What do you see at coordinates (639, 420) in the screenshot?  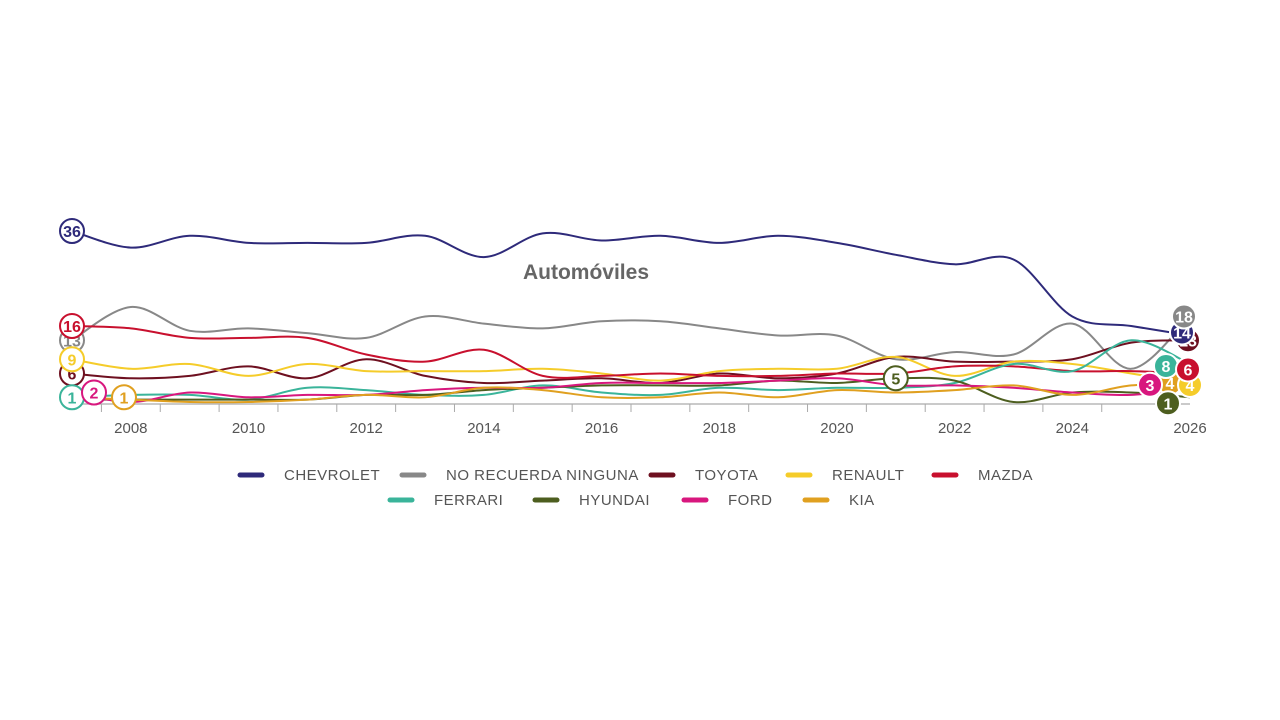 I see `x-axis: 2008 2010 2012 2014 2016 2018 2020 2022 2024 2026` at bounding box center [639, 420].